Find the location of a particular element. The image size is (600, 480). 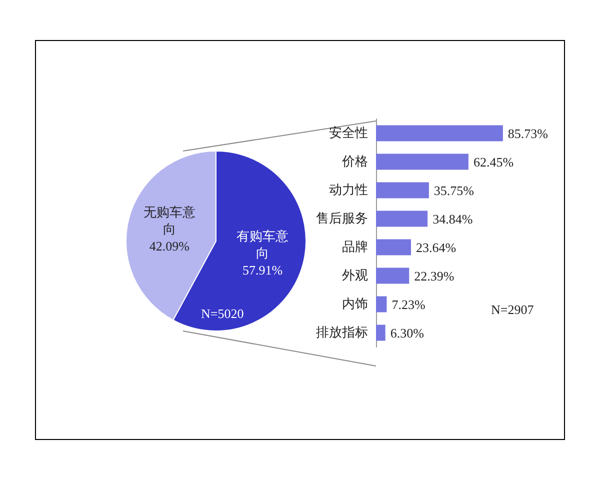

data-label: 35.75% is located at coordinates (454, 190).